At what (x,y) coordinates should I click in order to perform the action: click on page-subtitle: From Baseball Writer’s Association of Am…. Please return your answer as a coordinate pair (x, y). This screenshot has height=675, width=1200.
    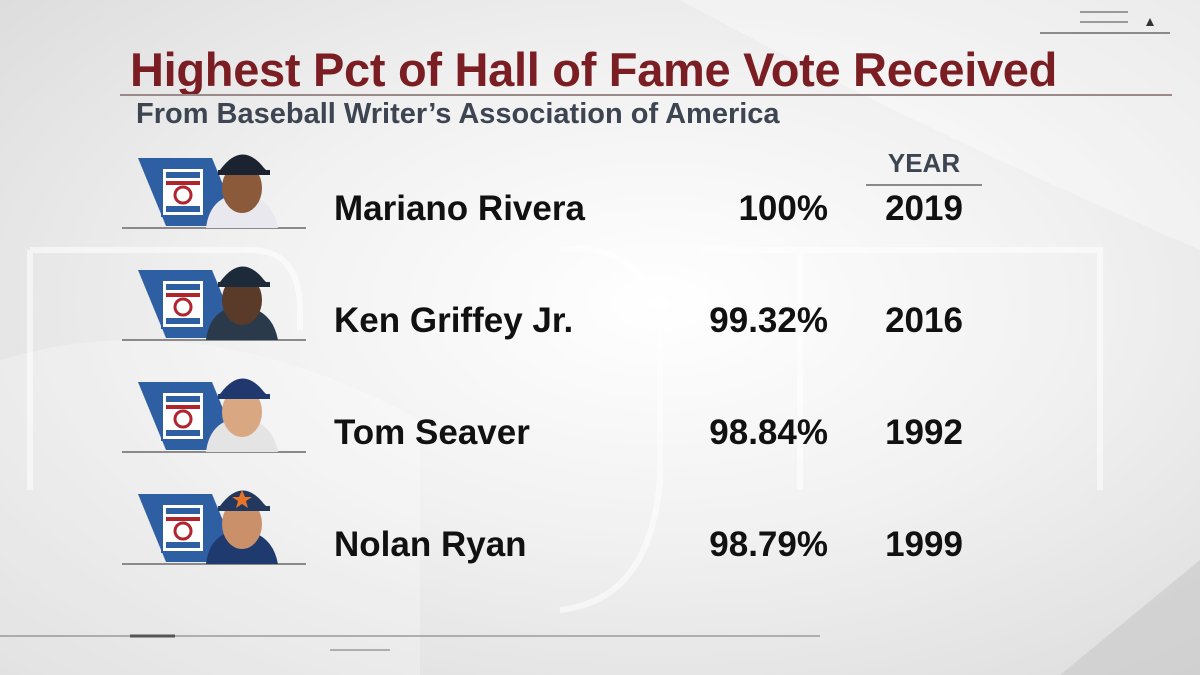
    Looking at the image, I should click on (458, 114).